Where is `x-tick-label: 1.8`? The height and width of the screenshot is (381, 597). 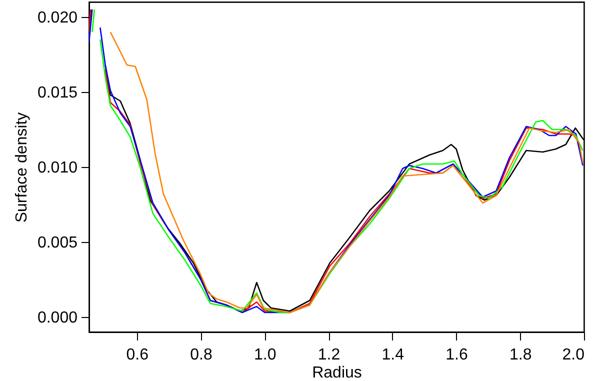
x-tick-label: 1.8 is located at coordinates (521, 355).